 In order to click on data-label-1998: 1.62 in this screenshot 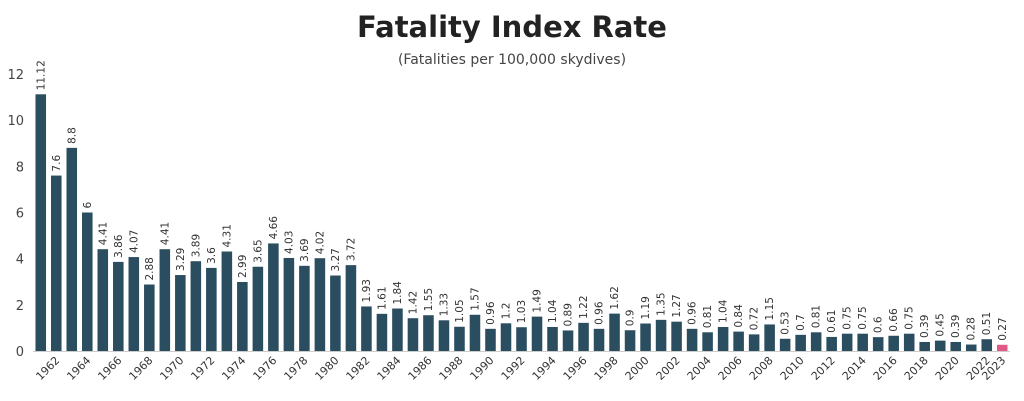, I will do `click(615, 297)`.